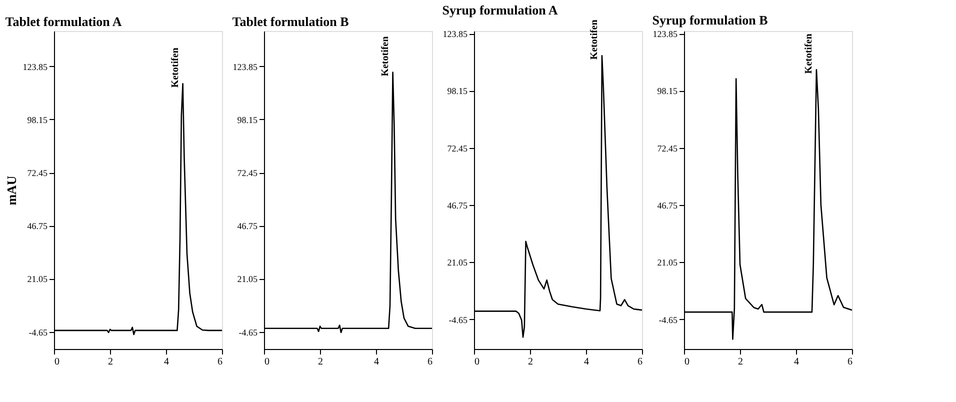  What do you see at coordinates (500, 10) in the screenshot?
I see `chart-title: Syrup formulation A` at bounding box center [500, 10].